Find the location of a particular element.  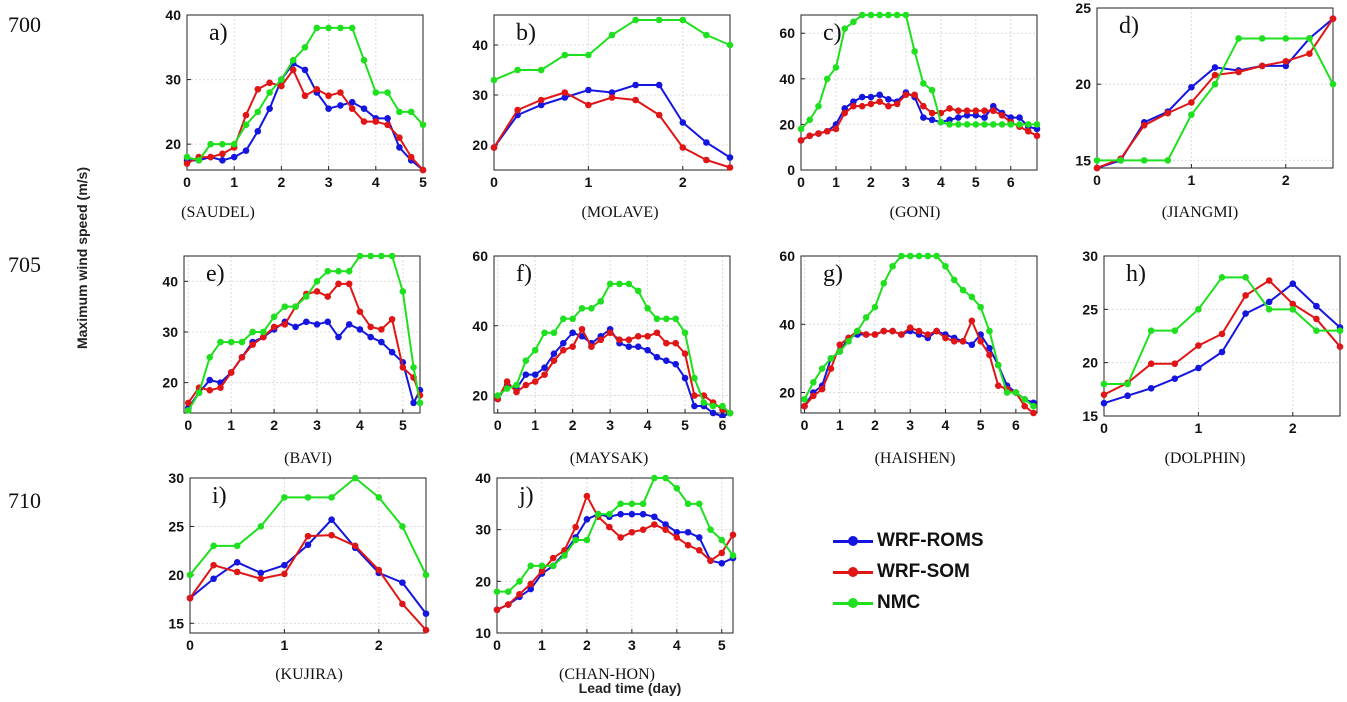

panel-haishen: 0 1 2 3 4 5 6 20 40 60 g) (HAISHEN) is located at coordinates (908, 357).